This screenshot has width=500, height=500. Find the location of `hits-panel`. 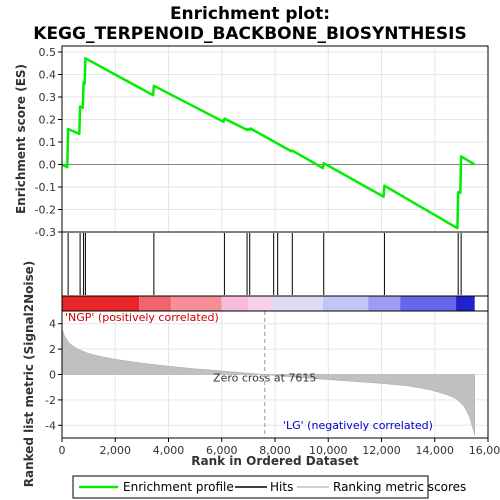

hits-panel is located at coordinates (275, 264).